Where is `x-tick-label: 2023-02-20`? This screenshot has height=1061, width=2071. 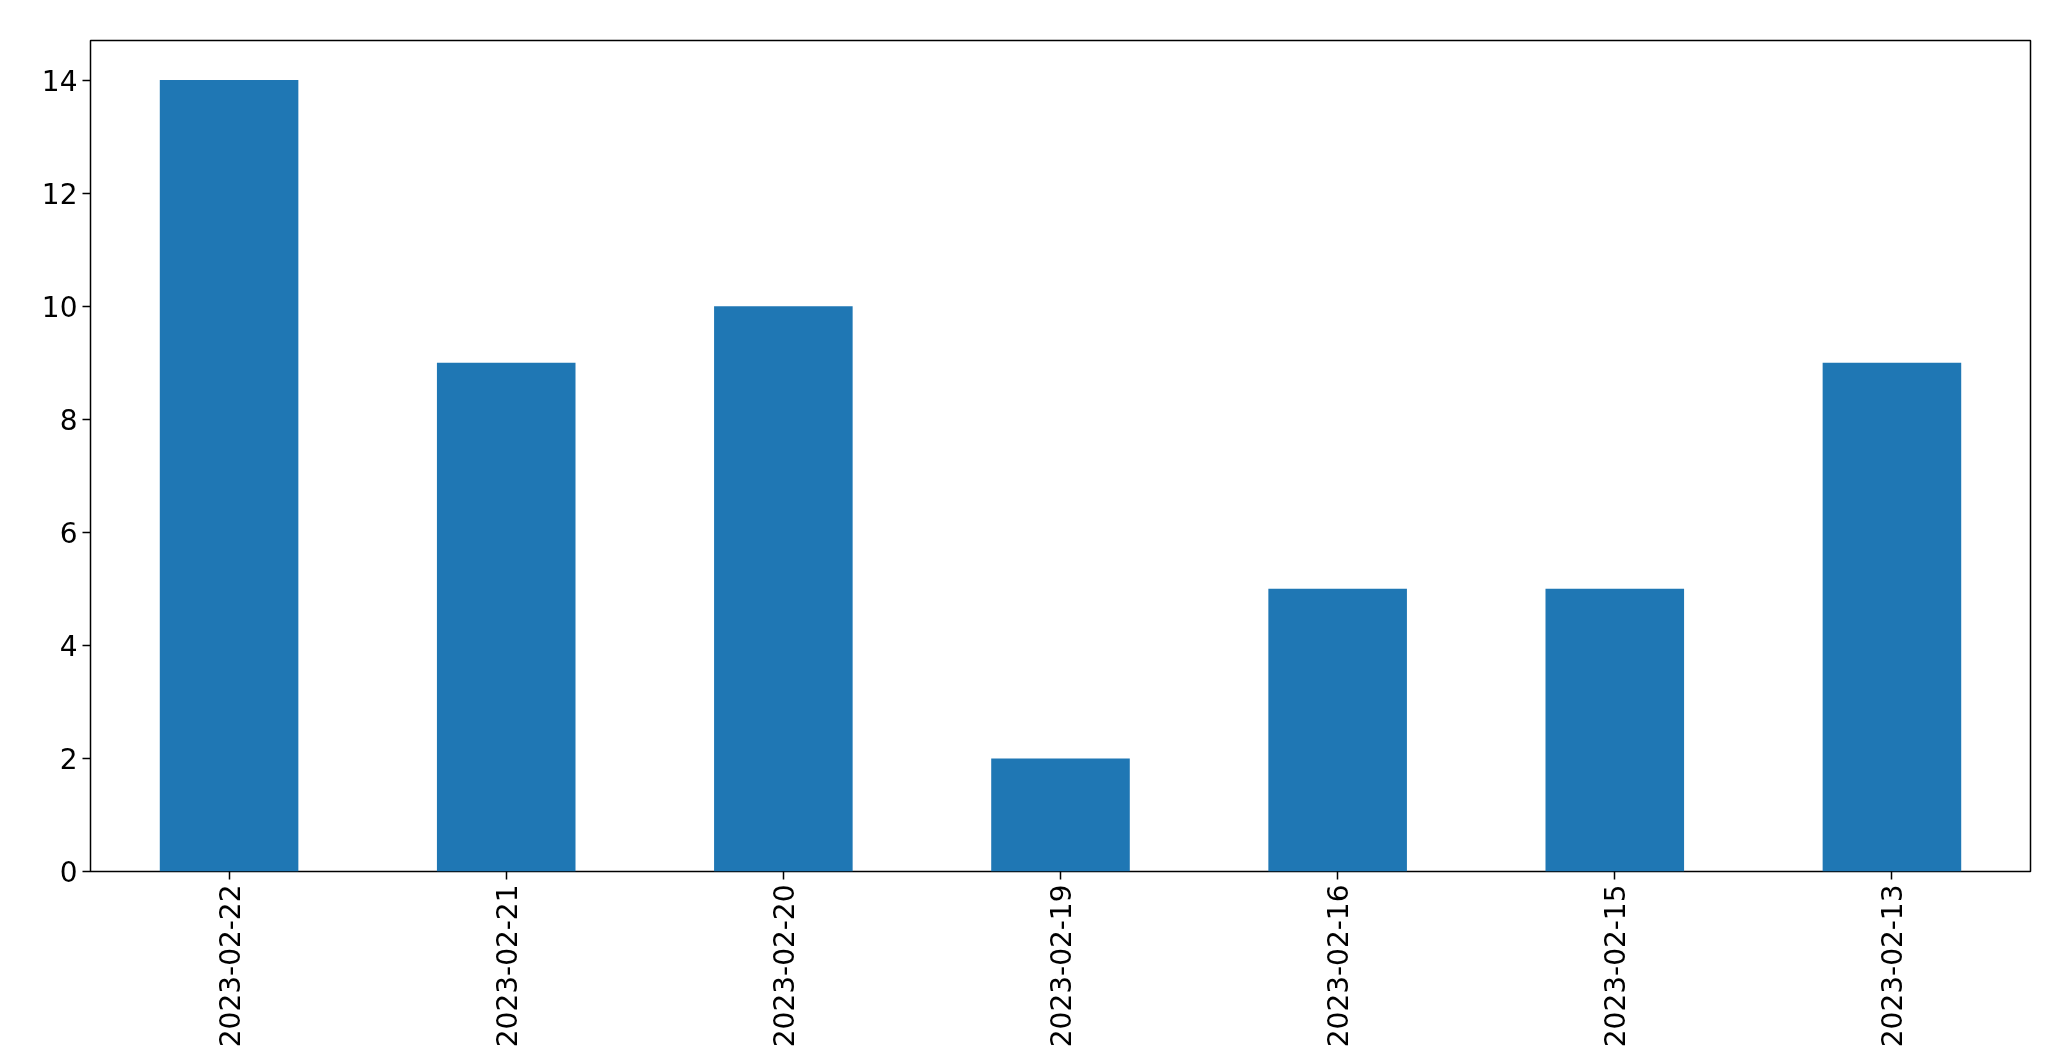 x-tick-label: 2023-02-20 is located at coordinates (784, 966).